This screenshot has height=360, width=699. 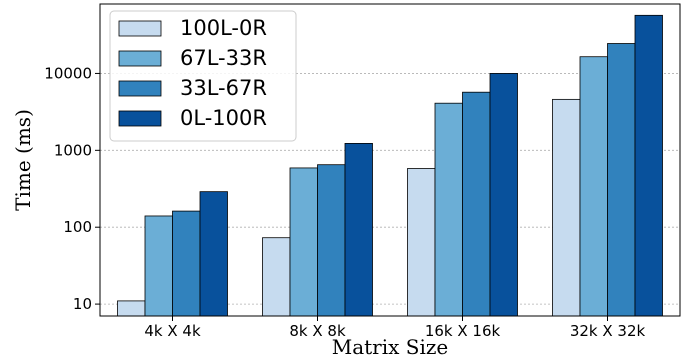 I want to click on y-tick-label: 1000, so click(x=73, y=150).